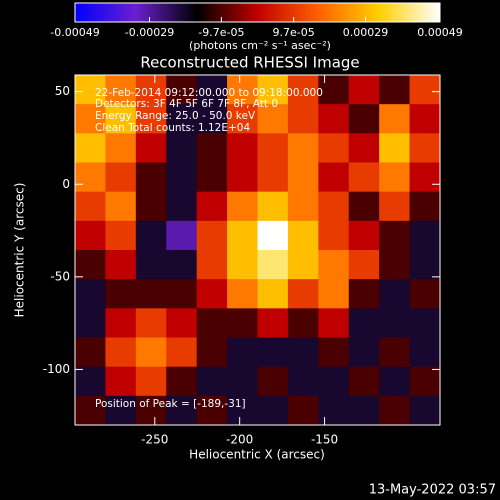  What do you see at coordinates (260, 45) in the screenshot?
I see `colorbar-label: (photons cm⁻² s⁻¹ asec⁻²)` at bounding box center [260, 45].